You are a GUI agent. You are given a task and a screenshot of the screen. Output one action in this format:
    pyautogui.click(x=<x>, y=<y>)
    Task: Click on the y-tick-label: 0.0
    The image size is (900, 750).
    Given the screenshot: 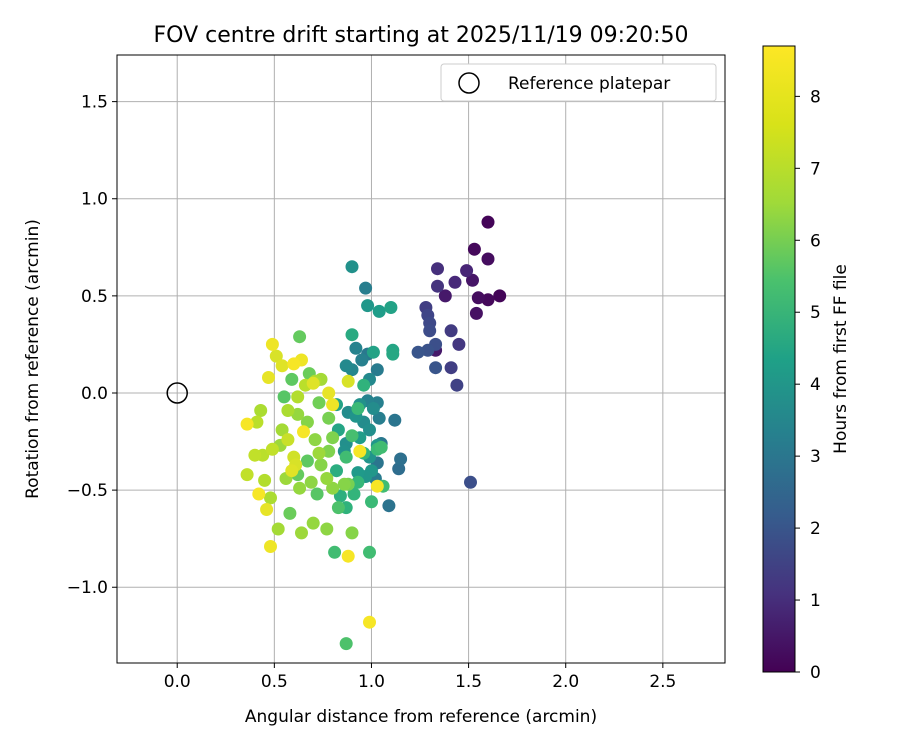 What is the action you would take?
    pyautogui.click(x=94, y=394)
    